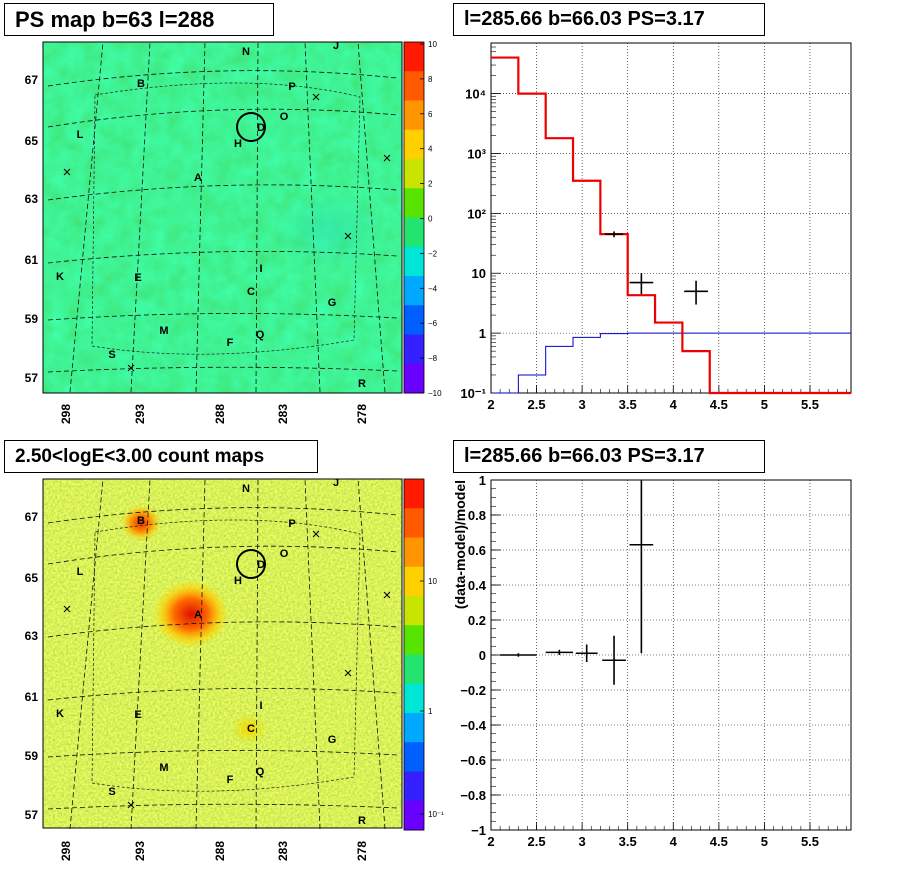  What do you see at coordinates (473, 393) in the screenshot?
I see `y-tick-label: 10⁻¹` at bounding box center [473, 393].